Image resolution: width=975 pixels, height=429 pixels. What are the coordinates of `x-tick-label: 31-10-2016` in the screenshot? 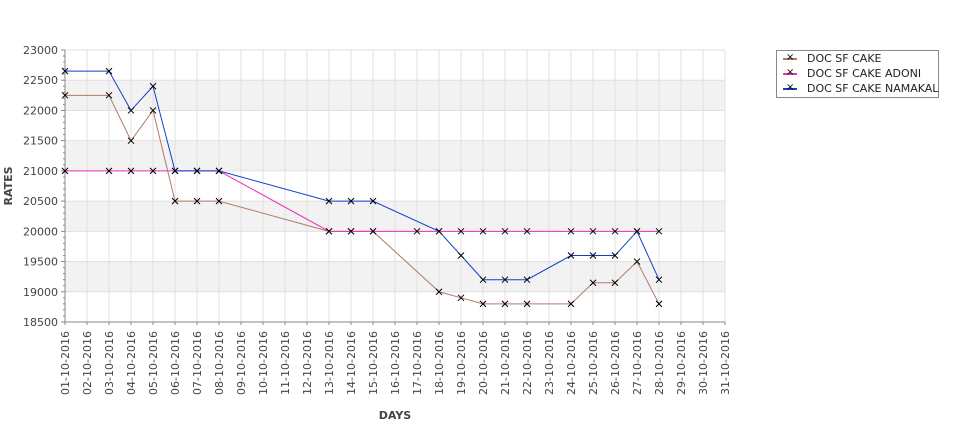 It's located at (725, 363).